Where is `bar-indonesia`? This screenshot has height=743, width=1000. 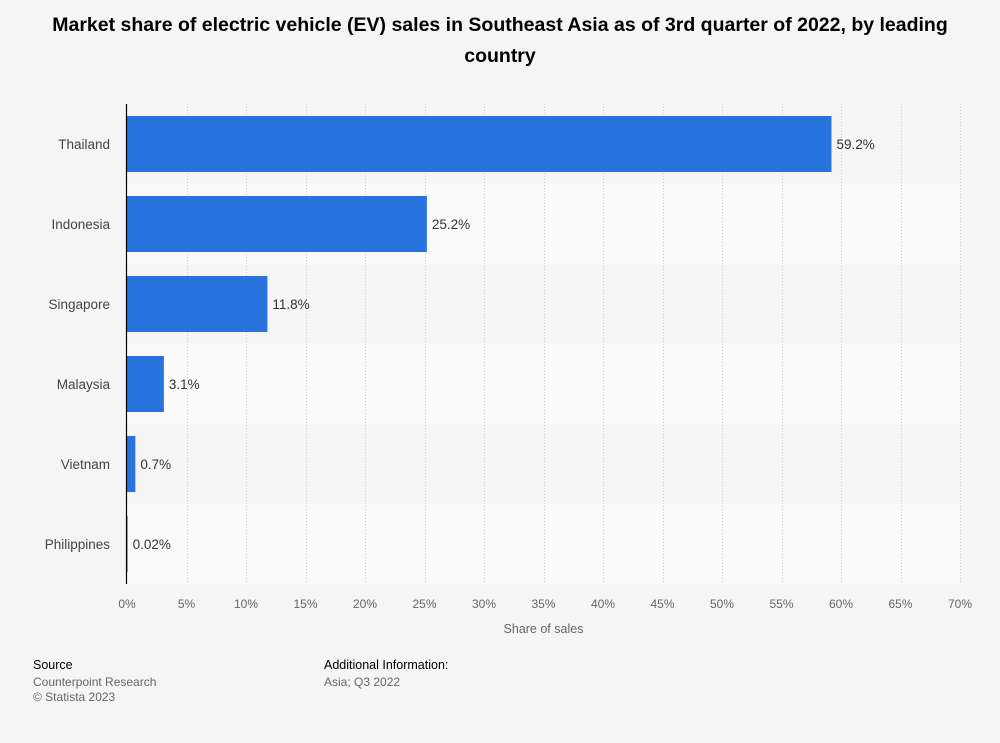 bar-indonesia is located at coordinates (277, 224).